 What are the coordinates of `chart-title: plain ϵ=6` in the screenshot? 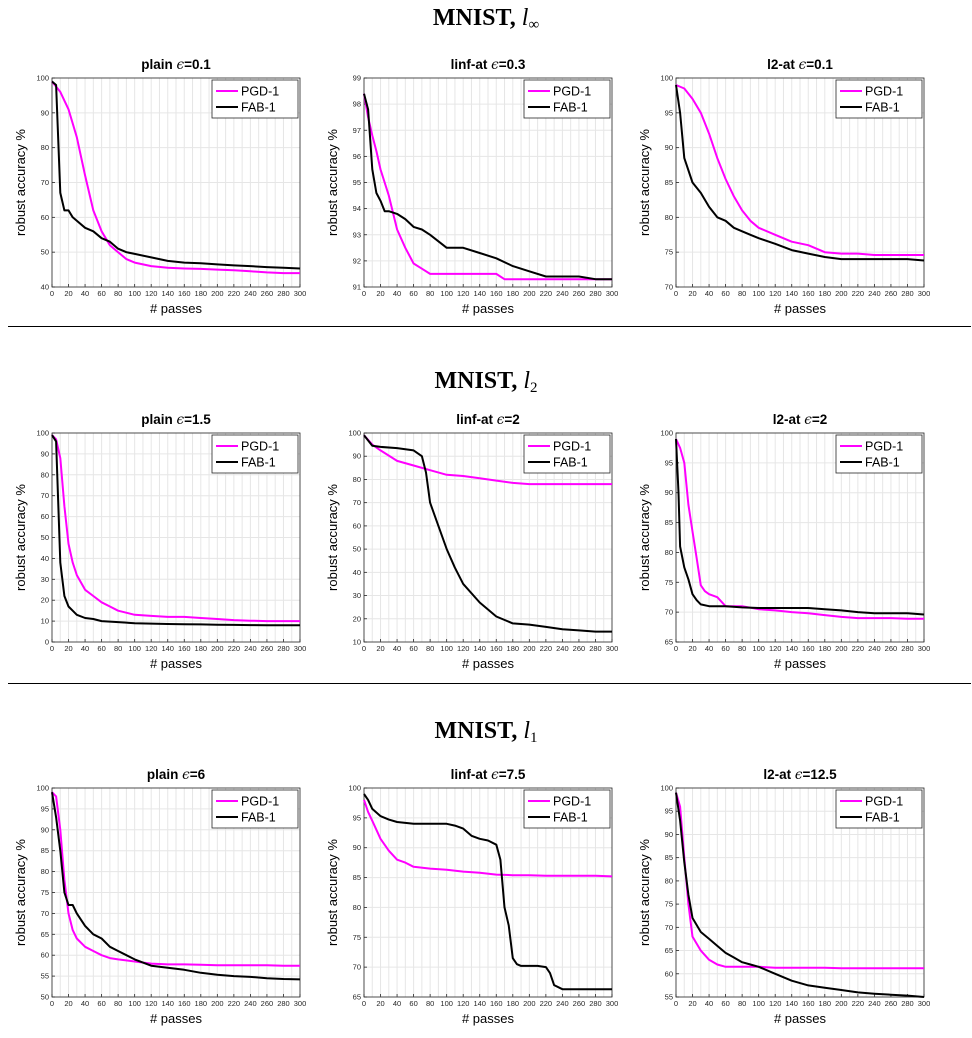 It's located at (176, 775).